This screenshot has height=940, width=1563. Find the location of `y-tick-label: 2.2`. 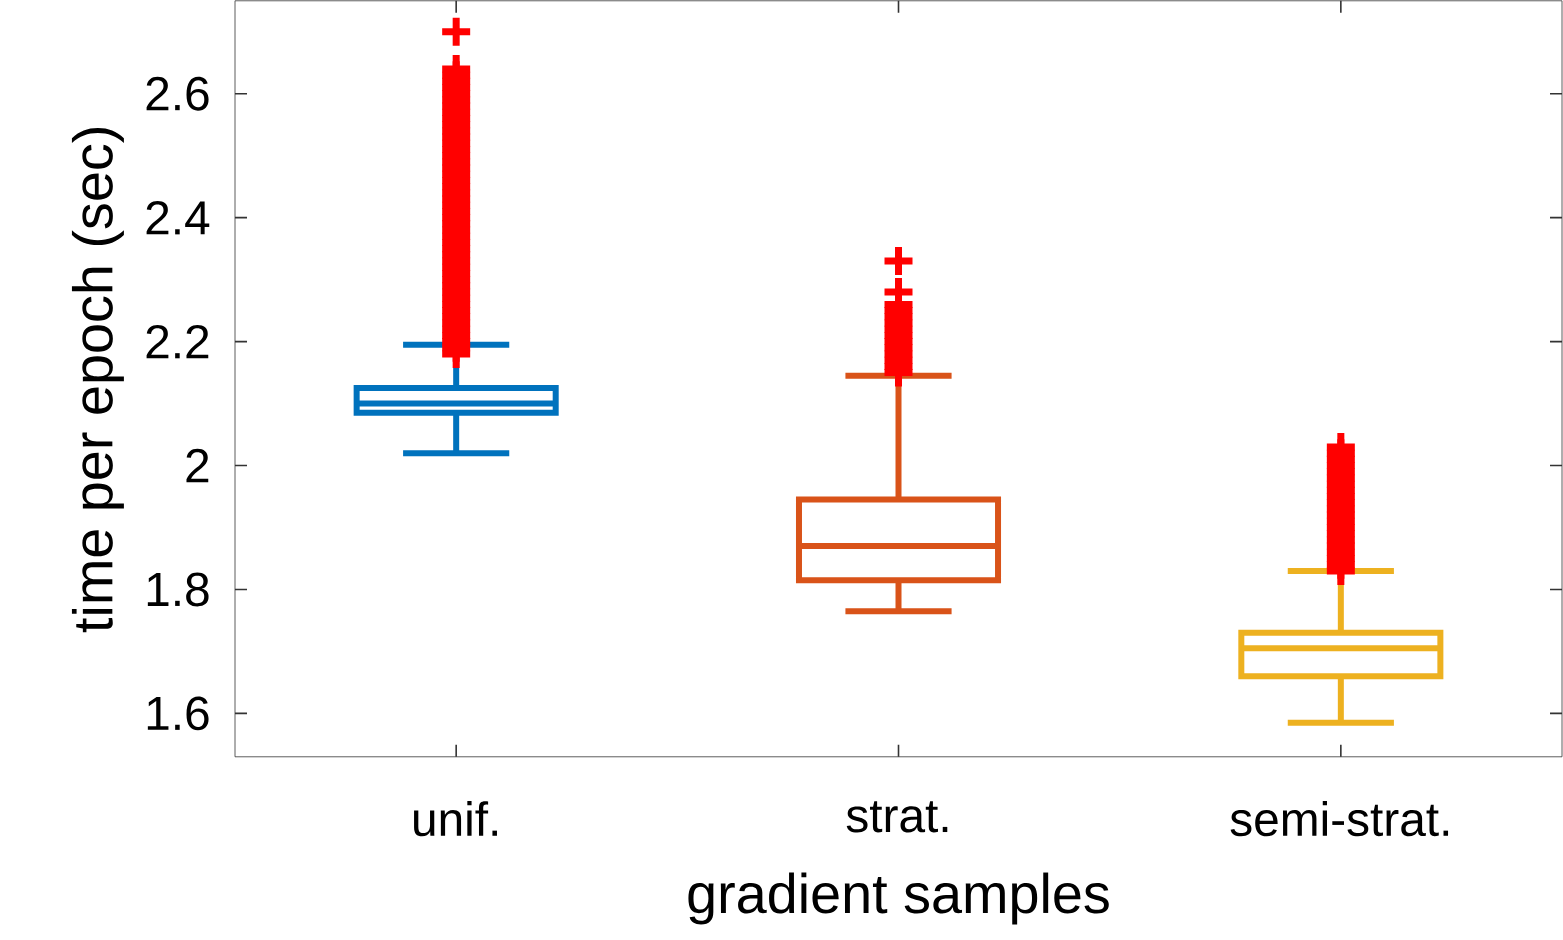

y-tick-label: 2.2 is located at coordinates (177, 341).